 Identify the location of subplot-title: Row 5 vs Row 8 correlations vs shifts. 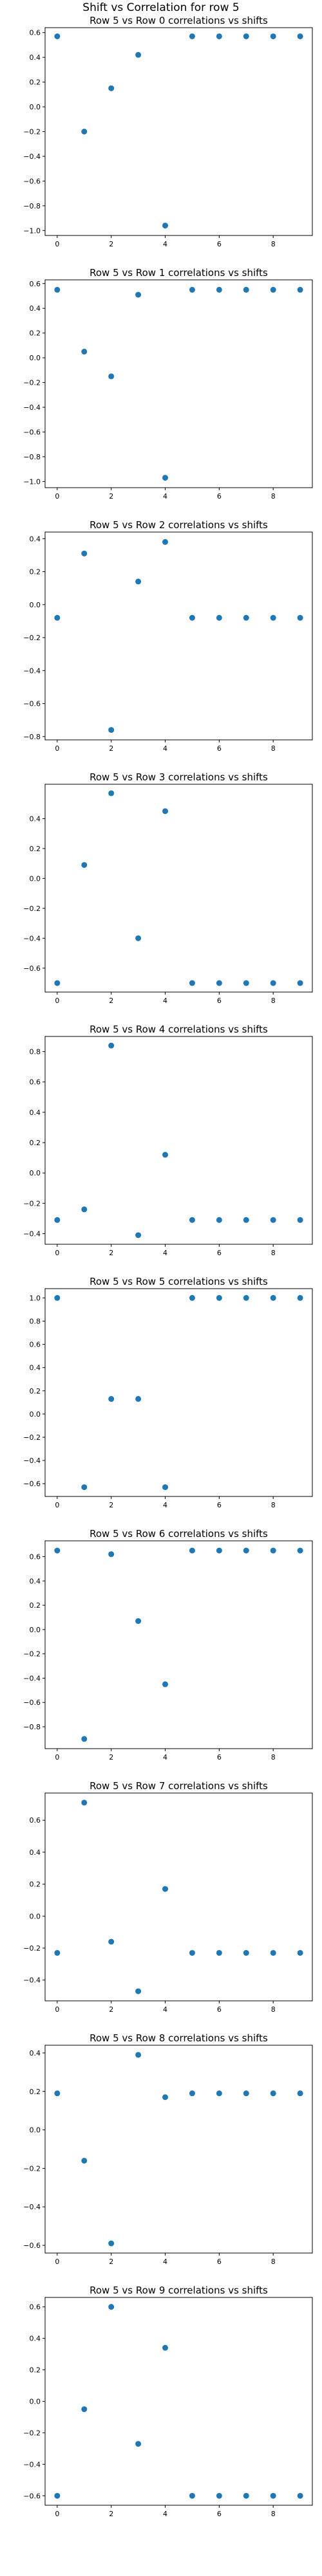
(179, 2038).